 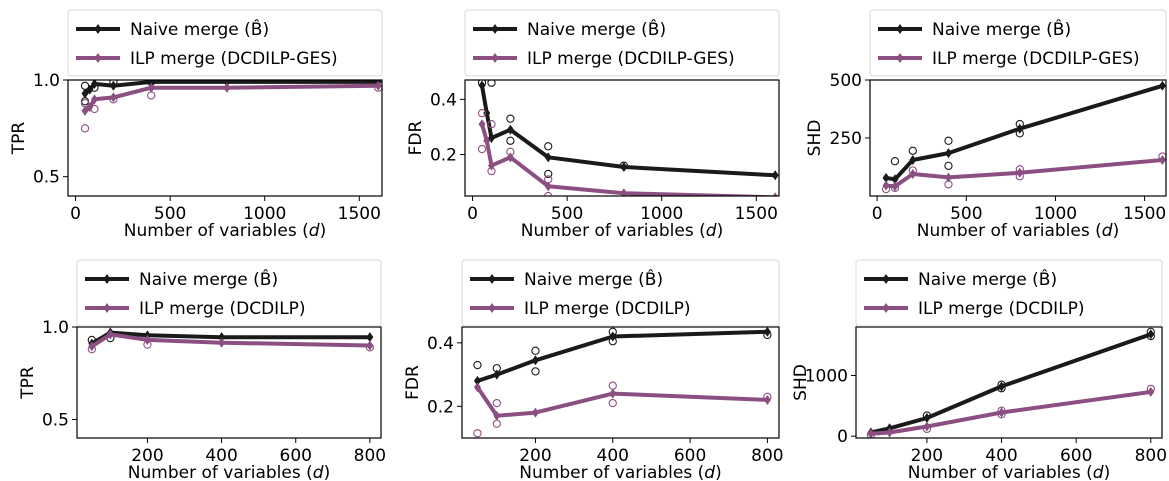 I want to click on legend-label: ILP merge (DCDILP), so click(x=607, y=309).